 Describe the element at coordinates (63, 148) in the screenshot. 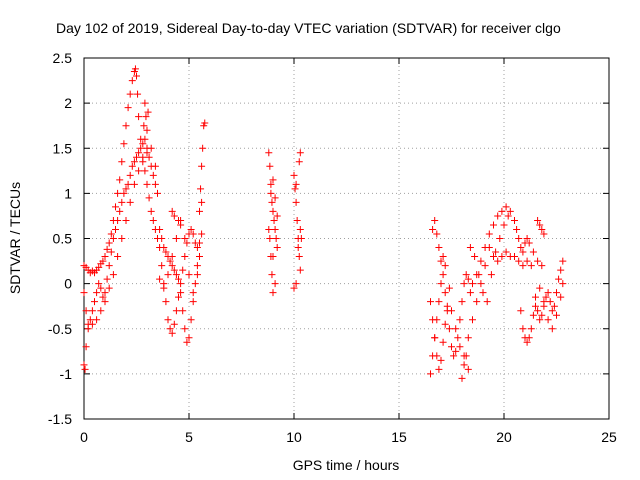

I see `y-tick-label: 1.5` at that location.